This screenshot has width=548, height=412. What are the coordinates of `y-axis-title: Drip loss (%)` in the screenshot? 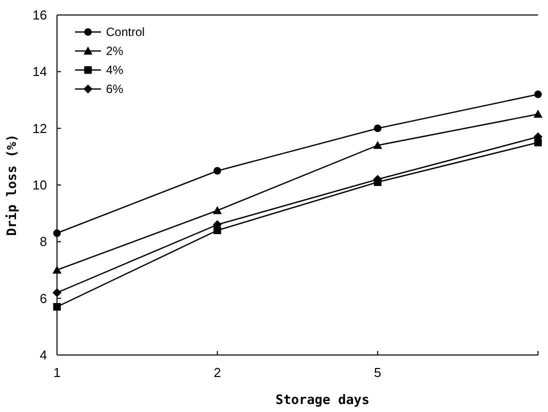 It's located at (12, 185).